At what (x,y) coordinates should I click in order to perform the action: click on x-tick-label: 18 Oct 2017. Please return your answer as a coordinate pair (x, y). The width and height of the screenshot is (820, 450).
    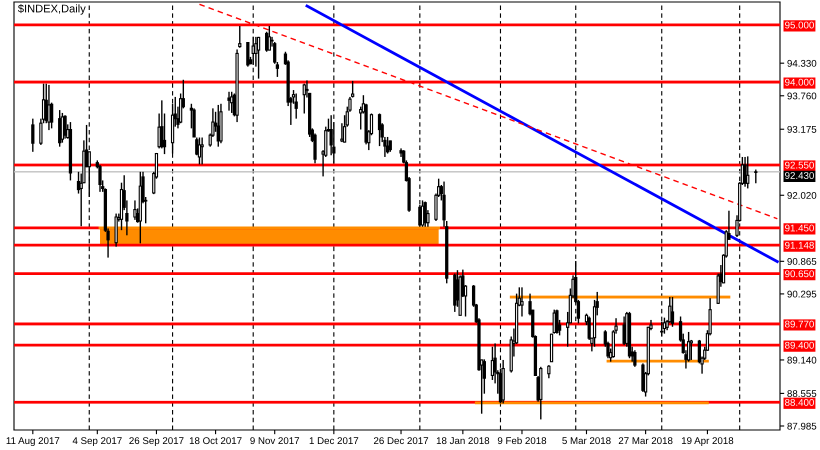
    Looking at the image, I should click on (216, 440).